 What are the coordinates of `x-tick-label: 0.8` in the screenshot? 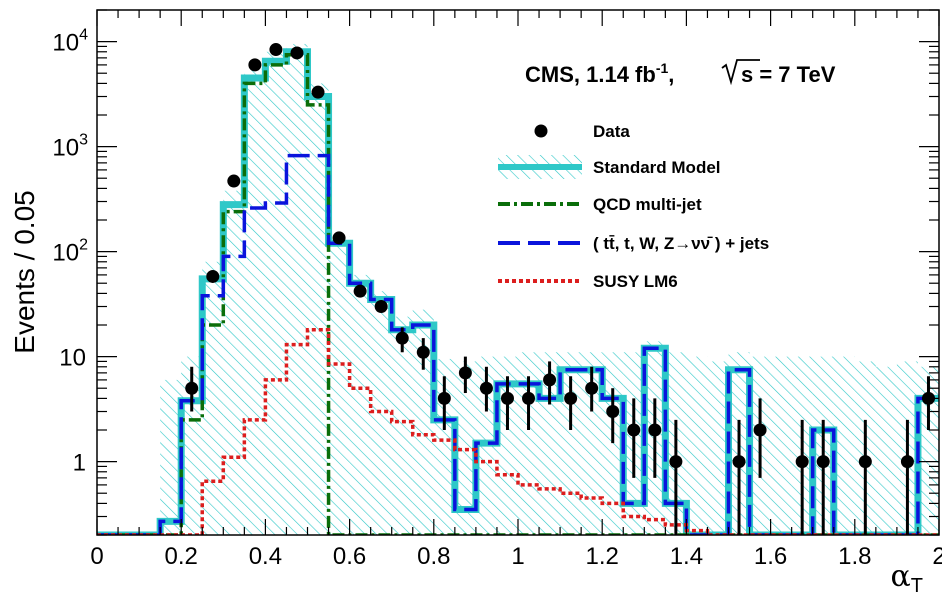 It's located at (433, 556).